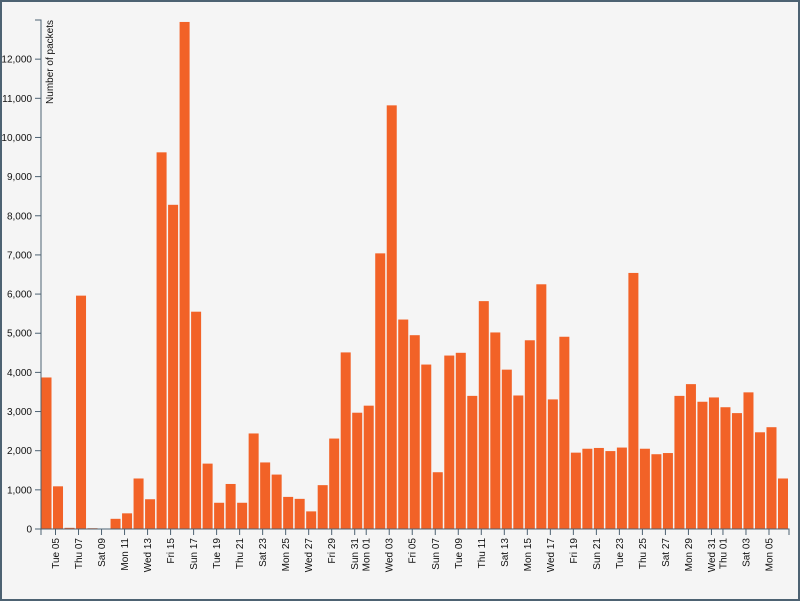  Describe the element at coordinates (19, 334) in the screenshot. I see `y-tick-label: 5,000` at that location.